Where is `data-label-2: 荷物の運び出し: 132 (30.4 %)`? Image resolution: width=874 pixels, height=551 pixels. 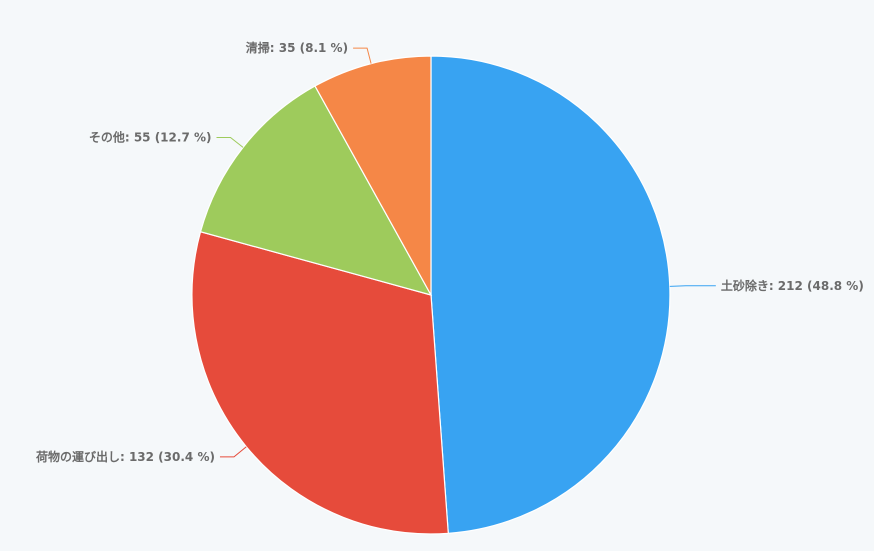
data-label-2: 荷物の運び出し: 132 (30.4 %) is located at coordinates (125, 456).